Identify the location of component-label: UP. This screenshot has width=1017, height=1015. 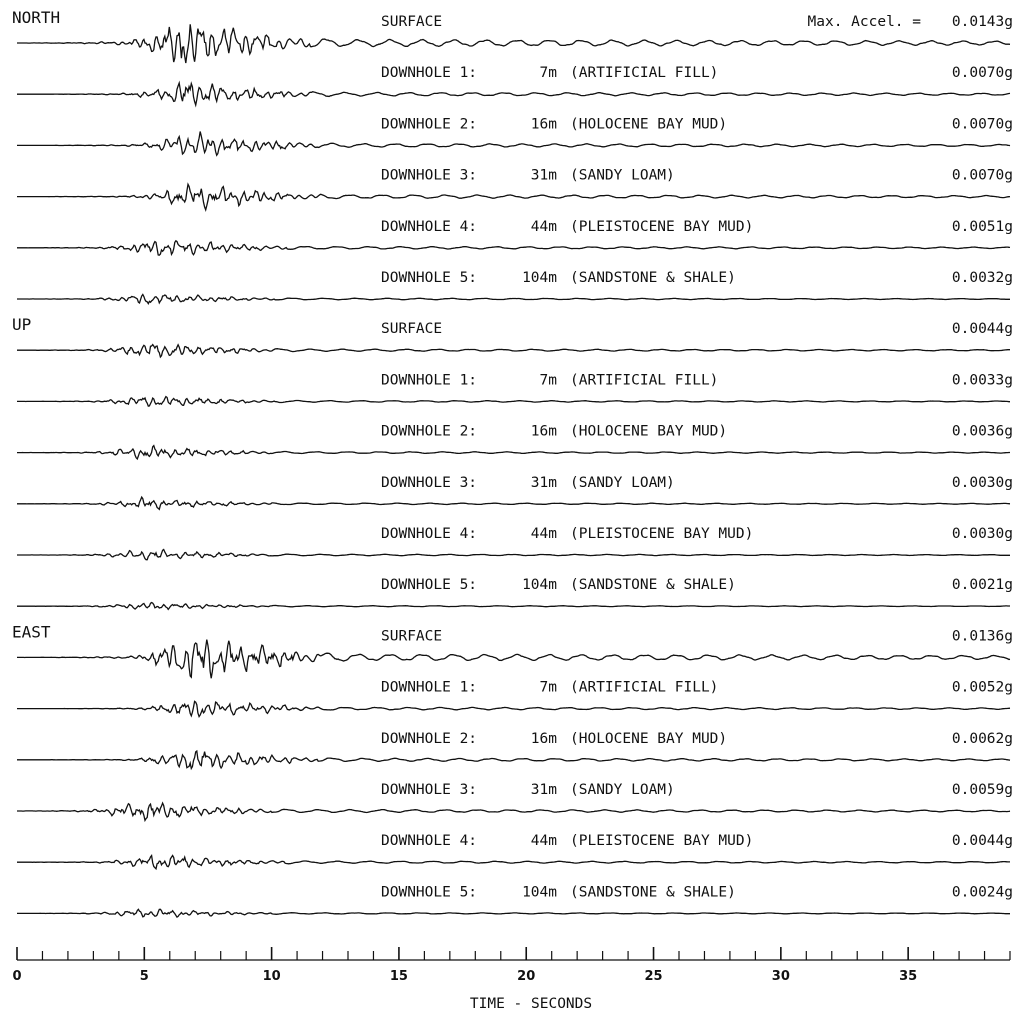
(21, 324).